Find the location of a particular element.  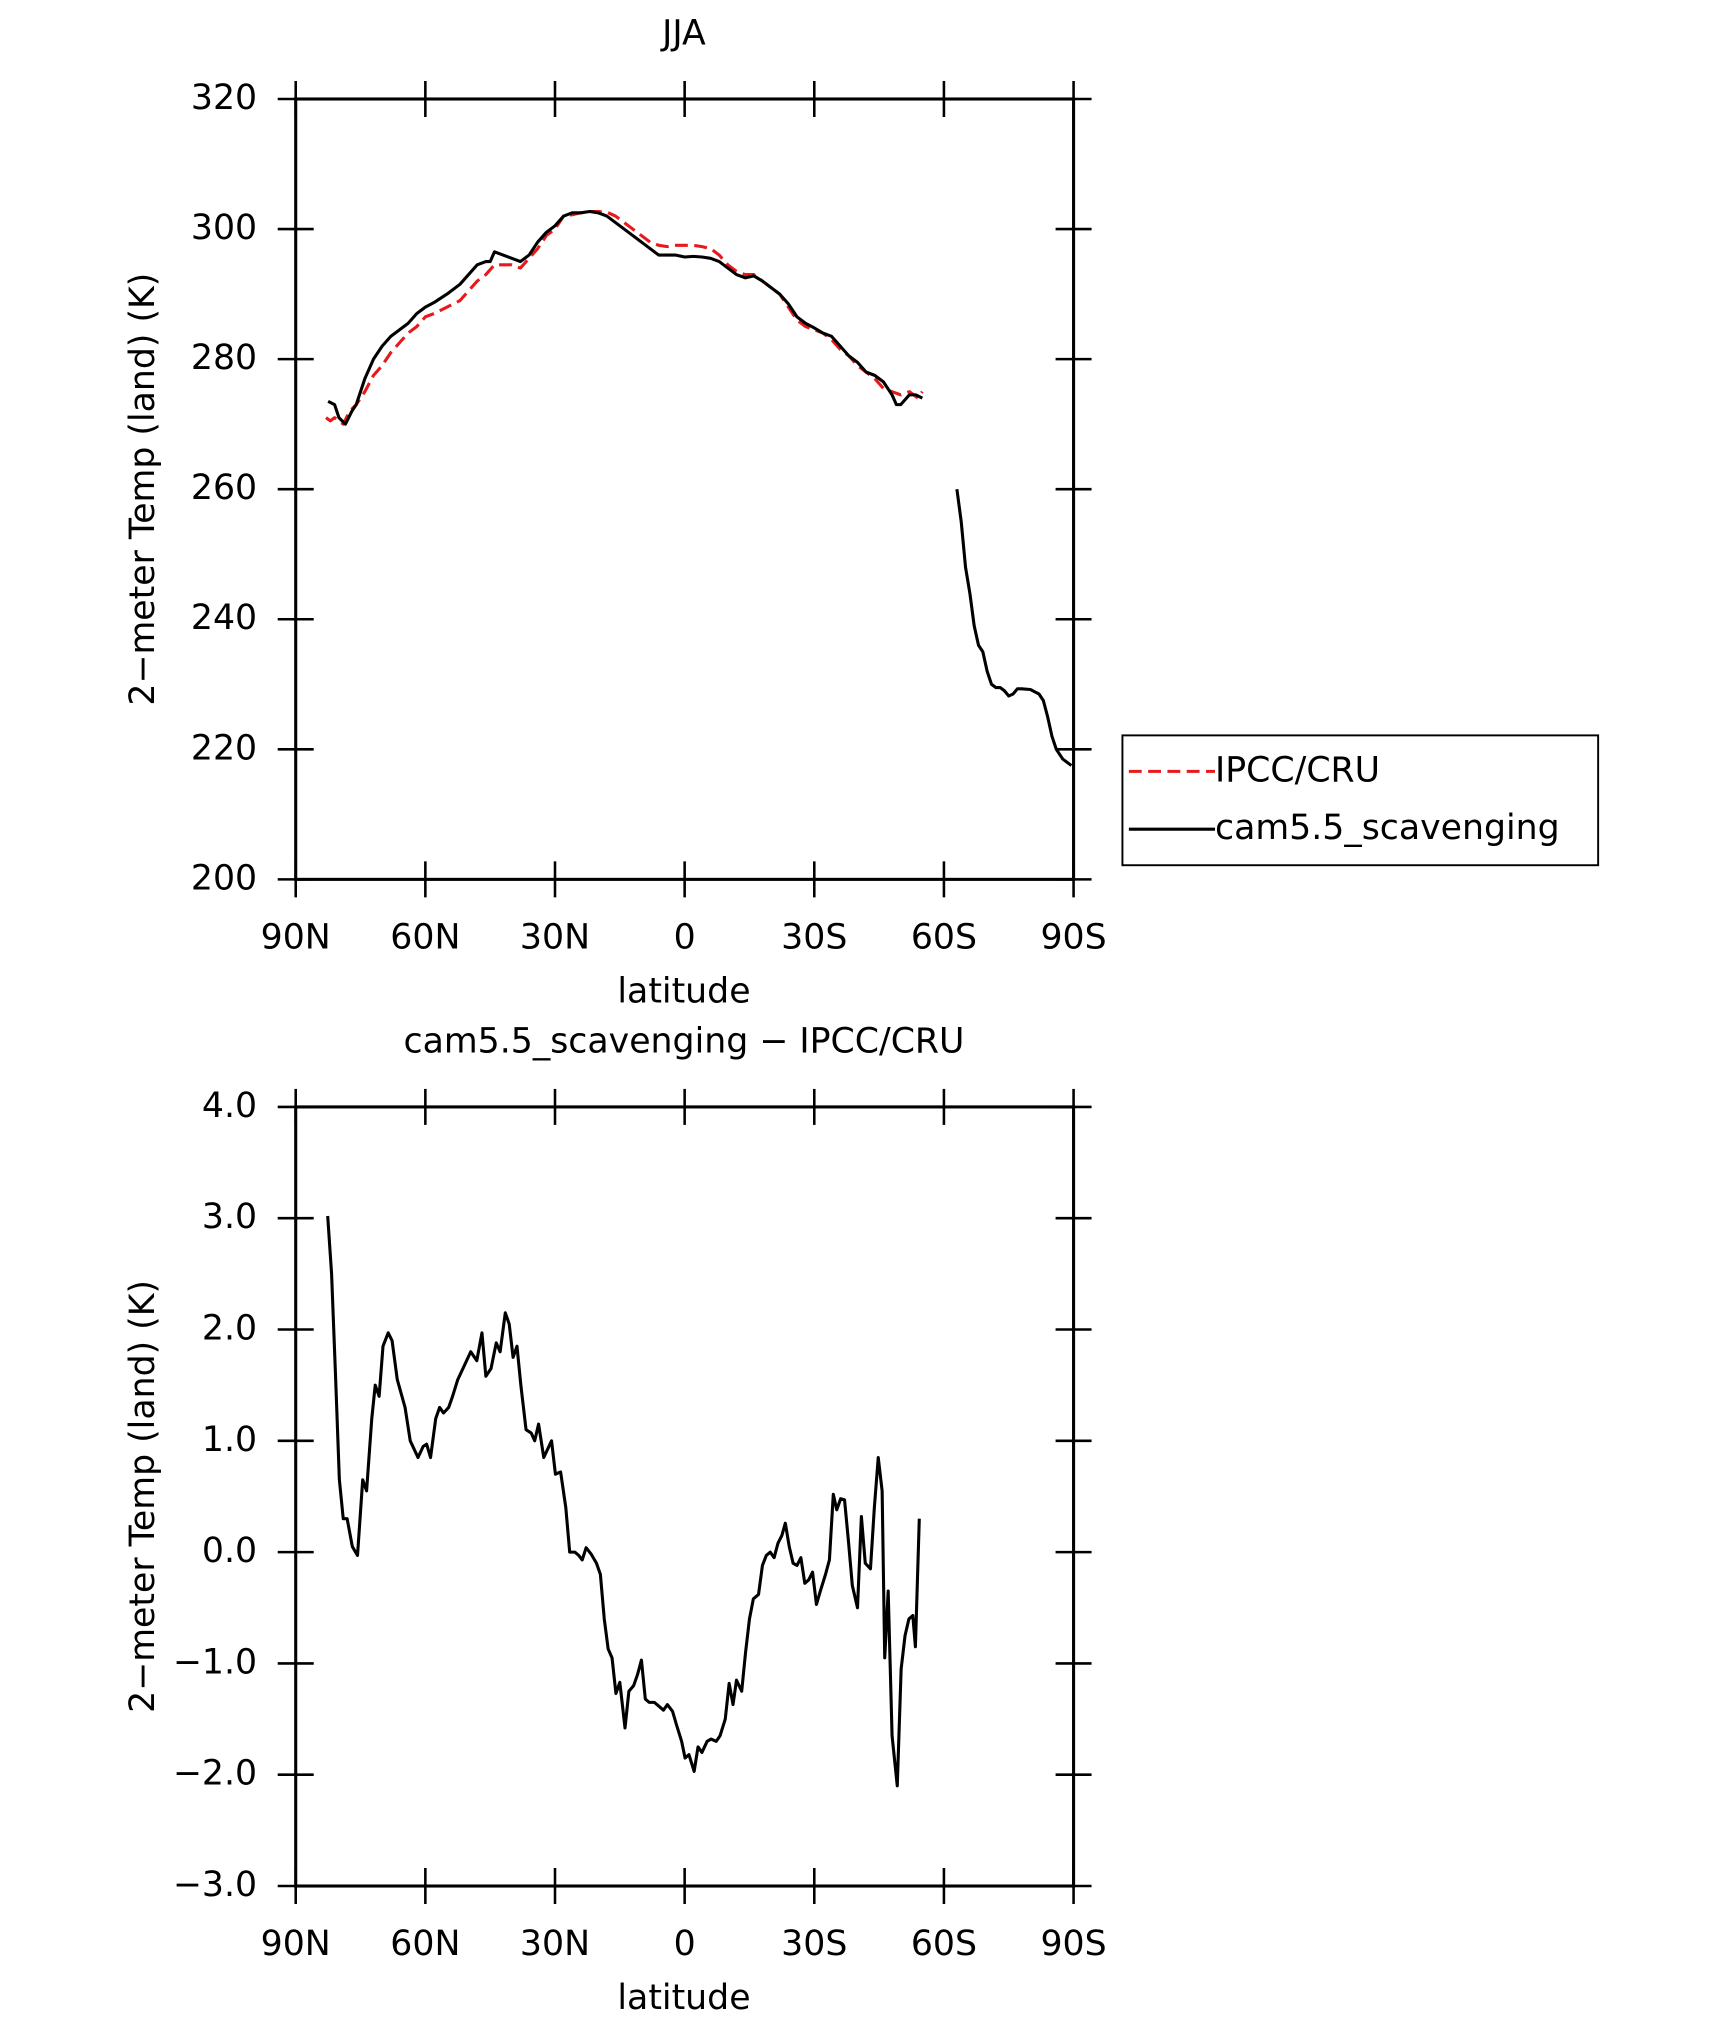

y-tick-label: 240 is located at coordinates (224, 618).